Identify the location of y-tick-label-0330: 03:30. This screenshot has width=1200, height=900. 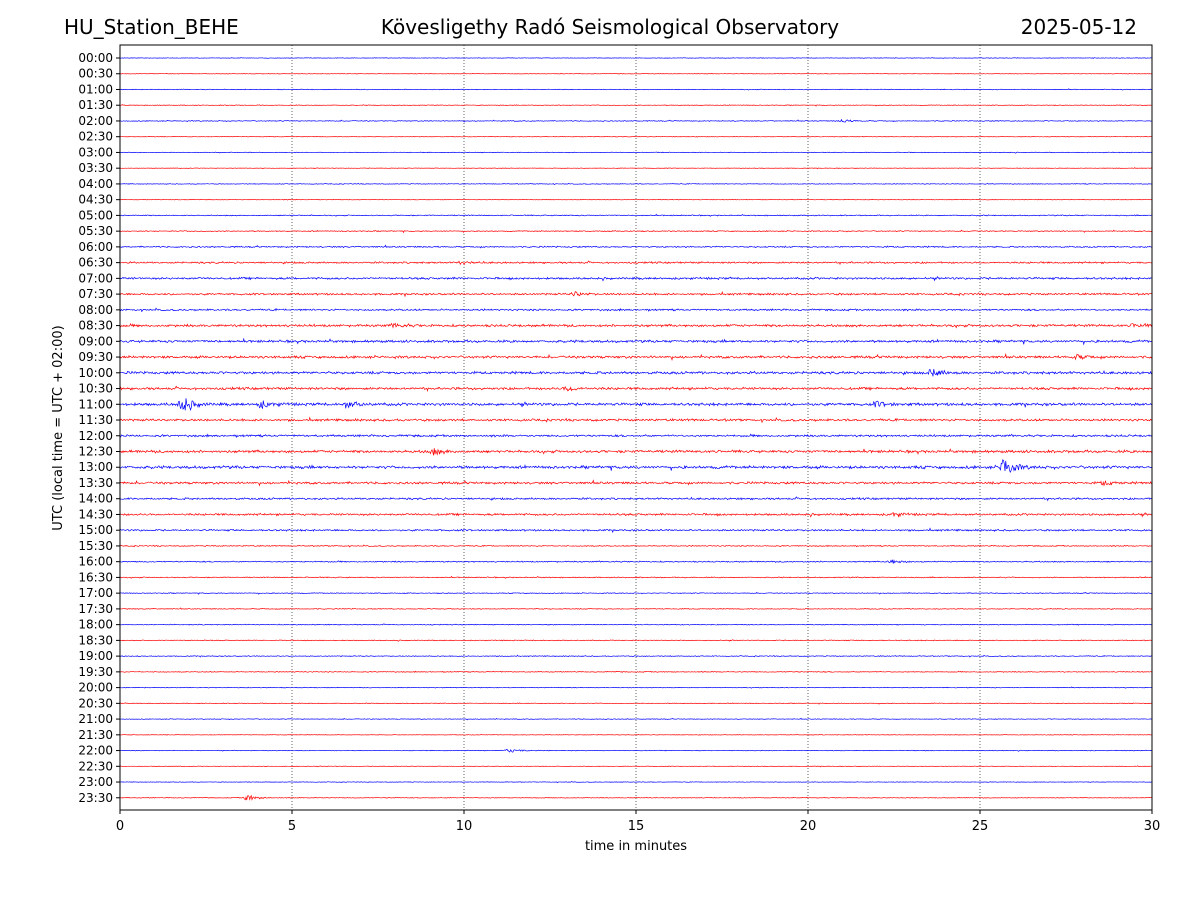
(95, 168).